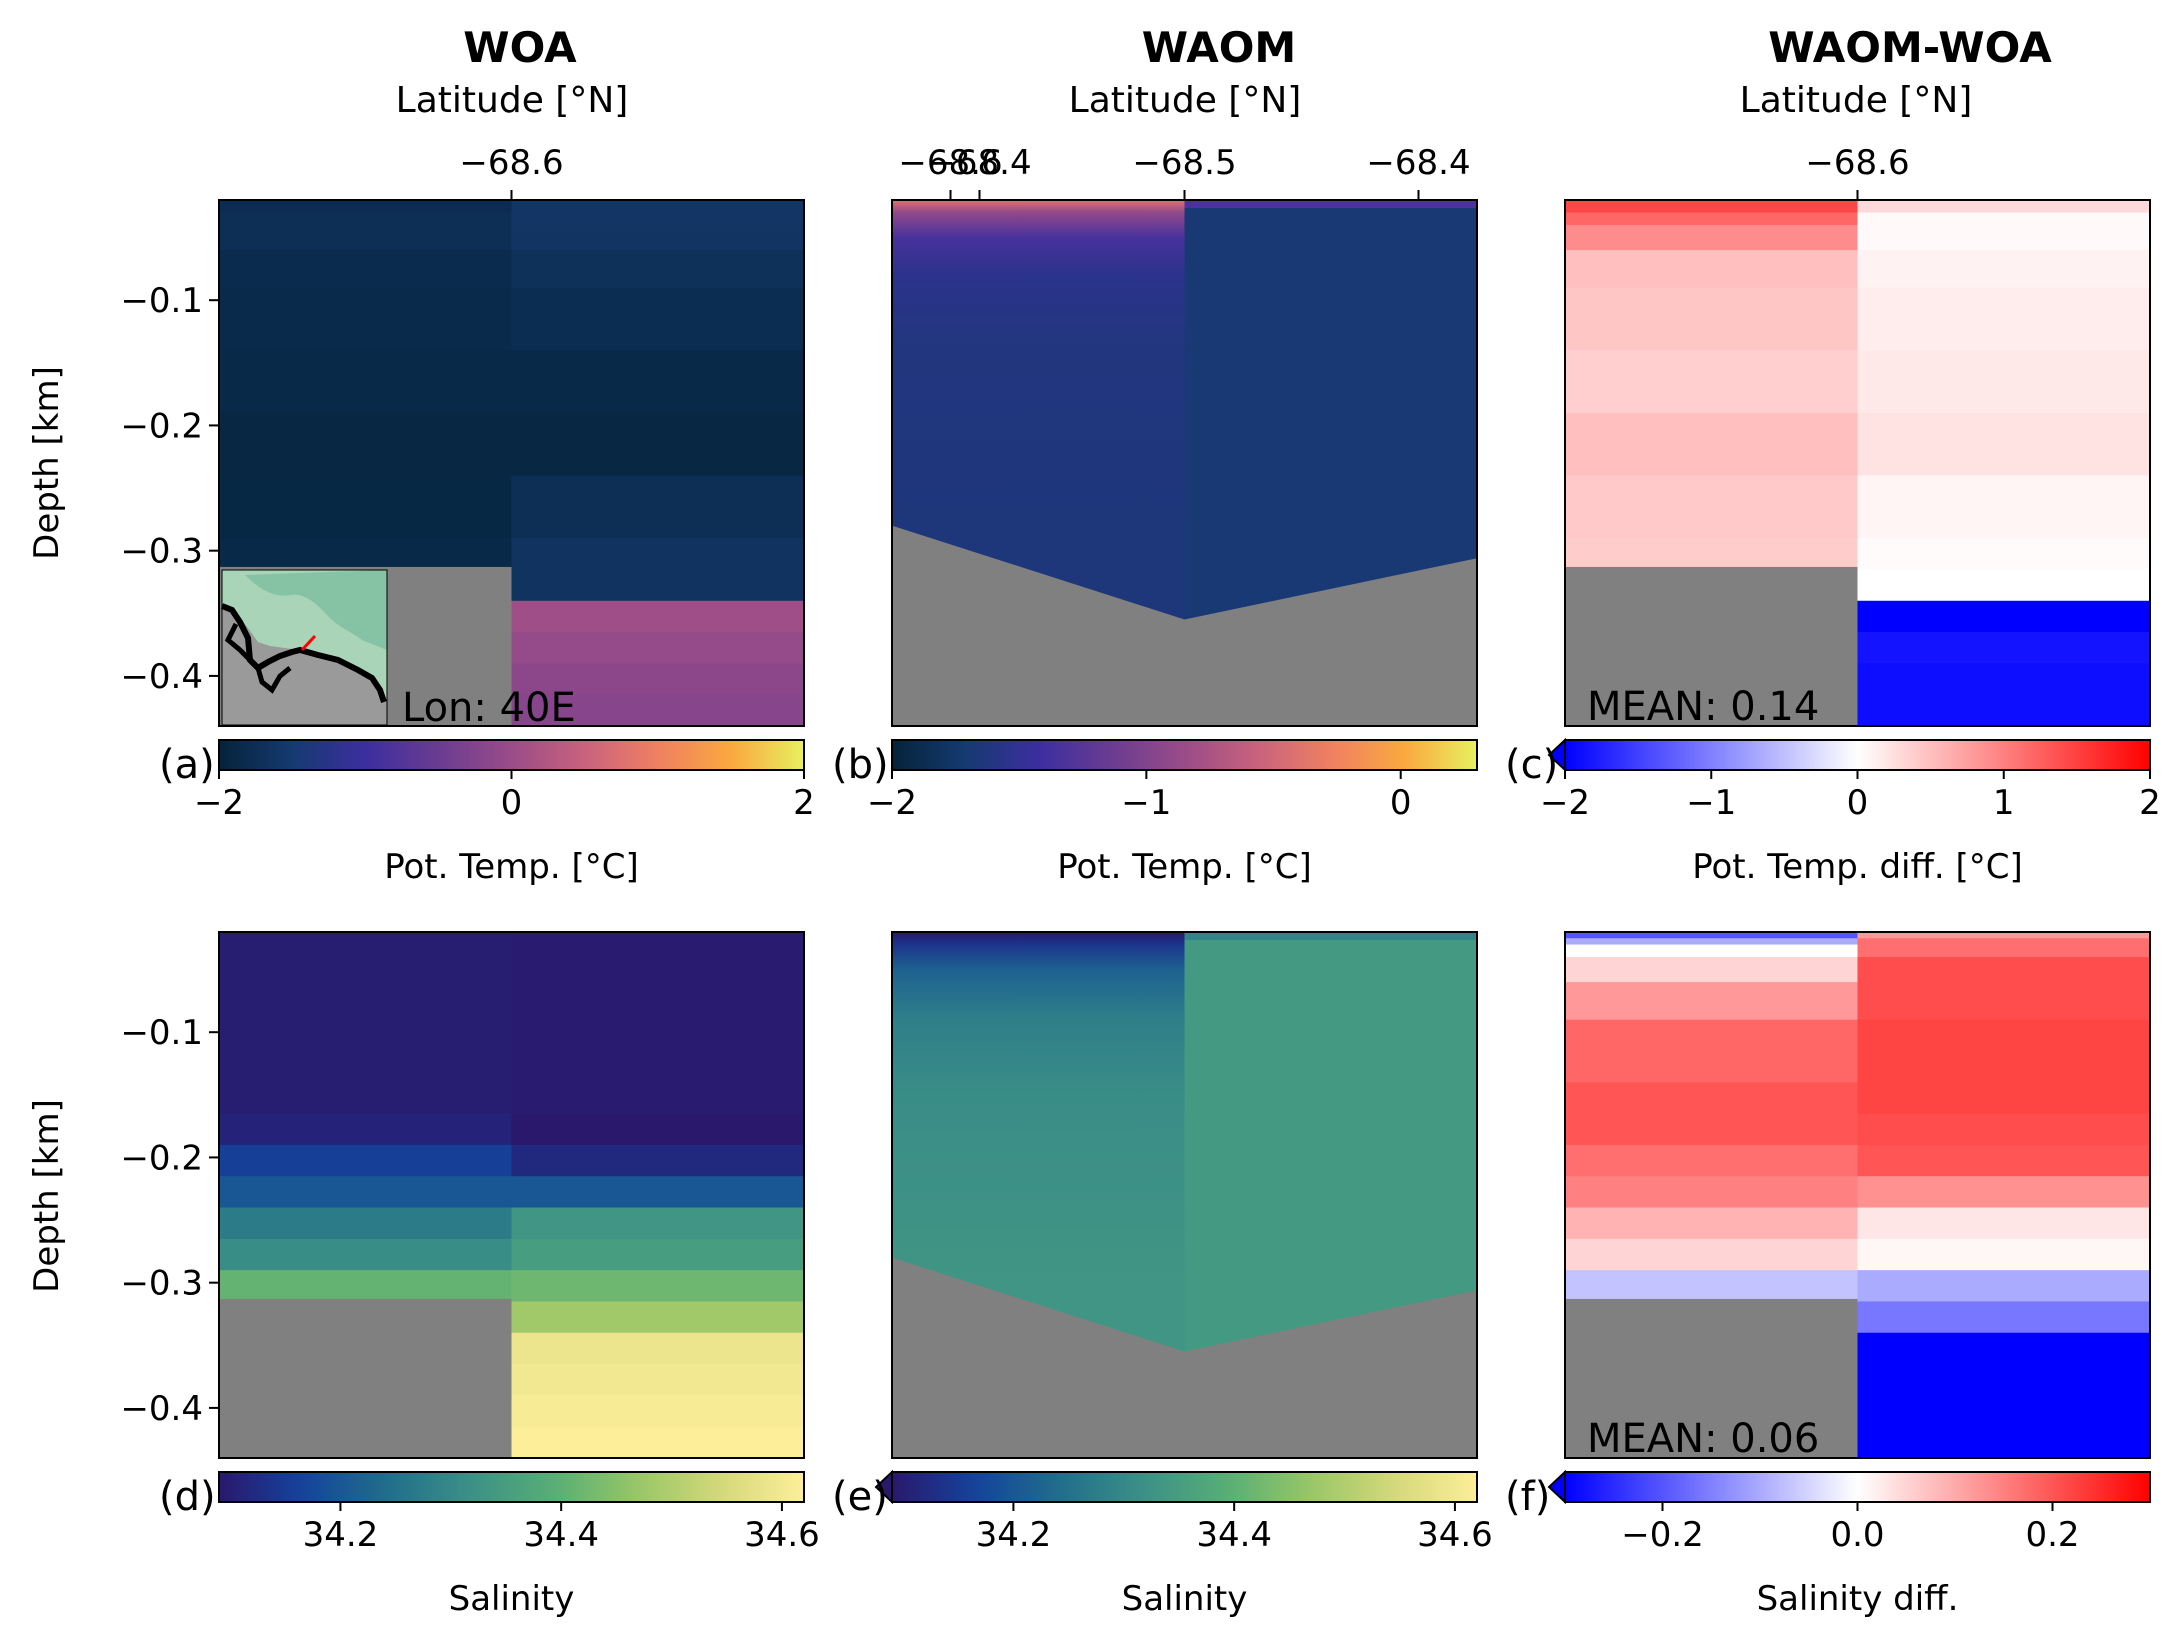 This screenshot has height=1648, width=2182. Describe the element at coordinates (2004, 507) in the screenshot. I see `cell-c-c1-l6` at that location.